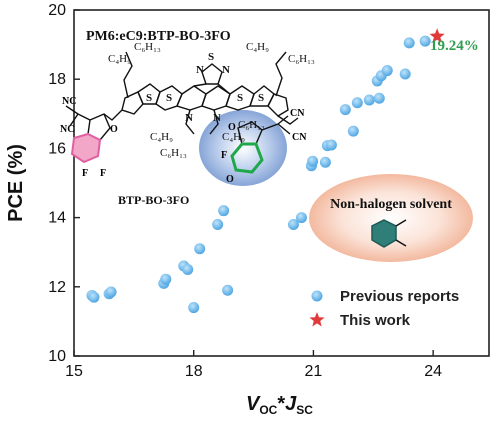 This screenshot has height=421, width=500. Describe the element at coordinates (85, 173) in the screenshot. I see `left-f1: F` at that location.